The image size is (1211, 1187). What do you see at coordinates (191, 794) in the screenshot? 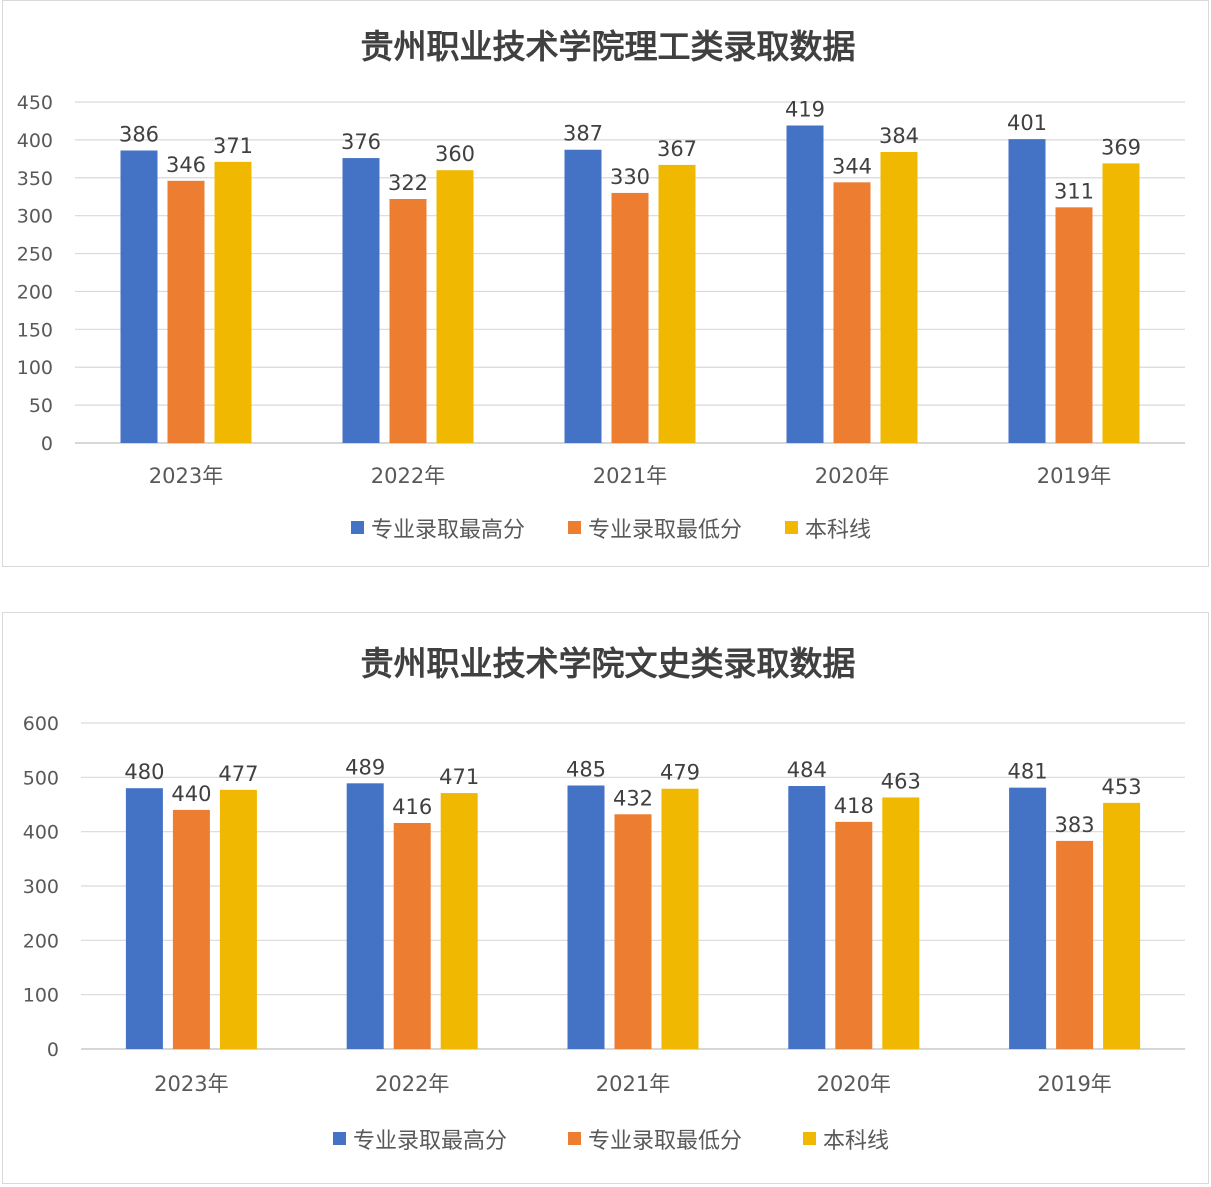
I see `data-label: 440` at bounding box center [191, 794].